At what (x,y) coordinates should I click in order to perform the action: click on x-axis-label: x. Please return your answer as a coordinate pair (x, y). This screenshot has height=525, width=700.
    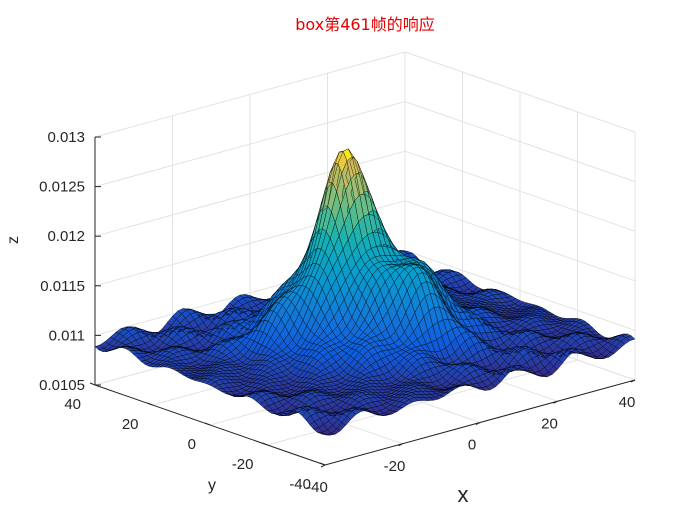
    Looking at the image, I should click on (463, 494).